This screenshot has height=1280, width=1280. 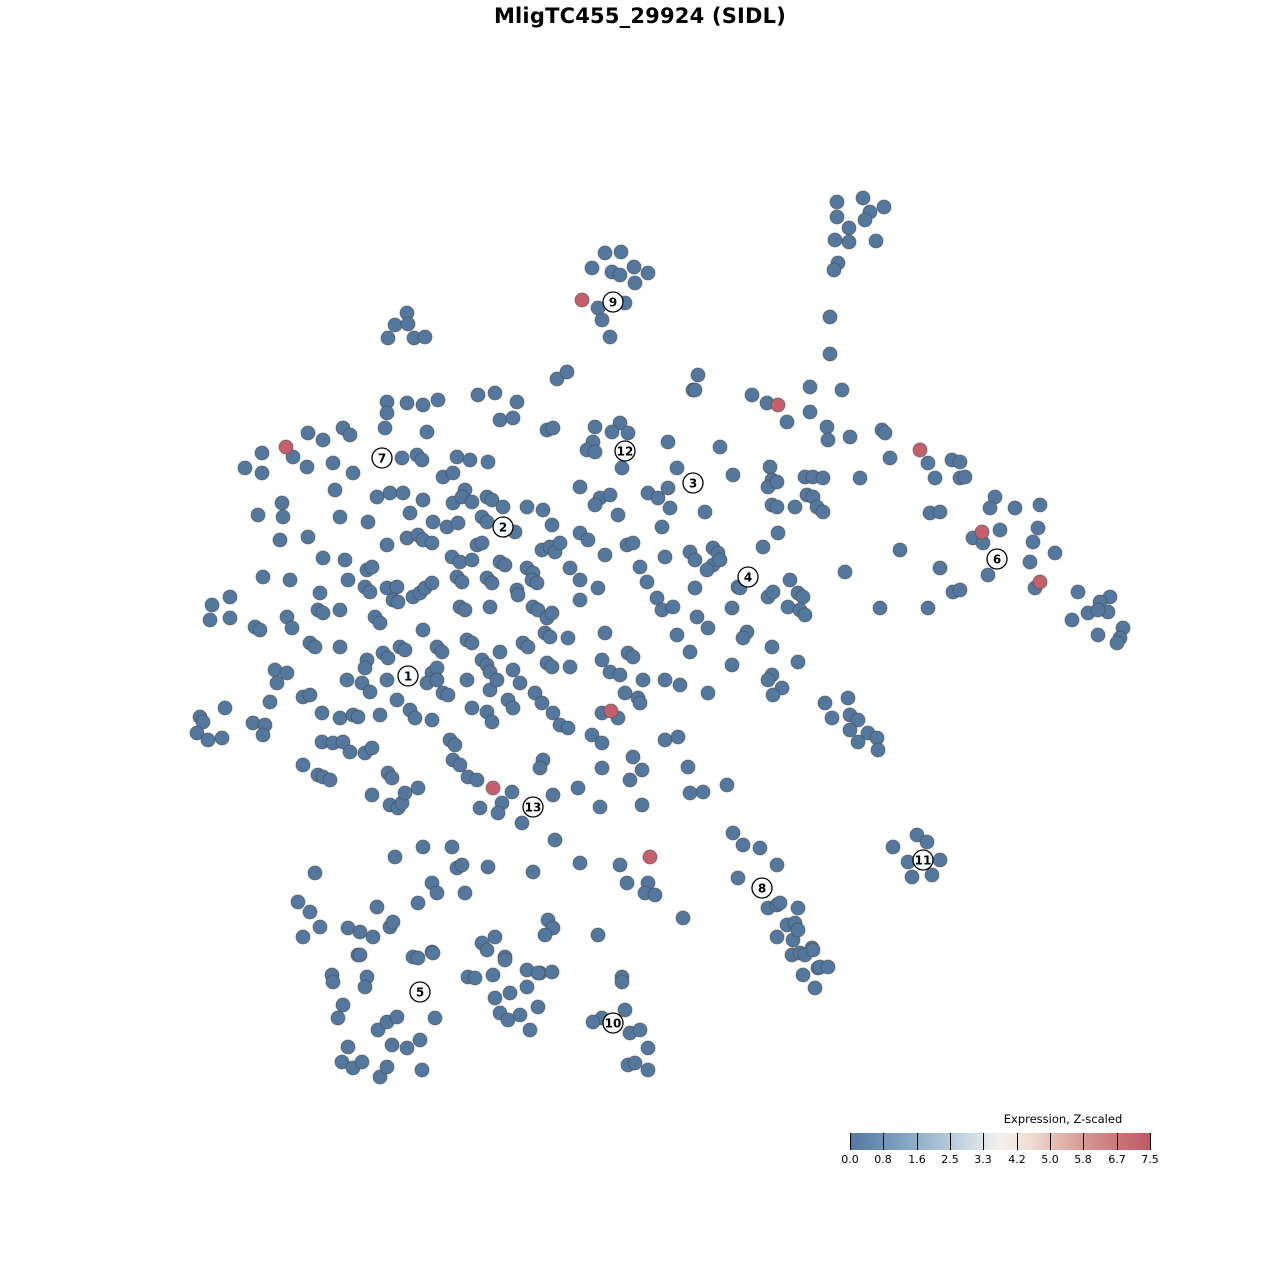 What do you see at coordinates (1017, 1159) in the screenshot?
I see `colorbar-tick-label: 4.2` at bounding box center [1017, 1159].